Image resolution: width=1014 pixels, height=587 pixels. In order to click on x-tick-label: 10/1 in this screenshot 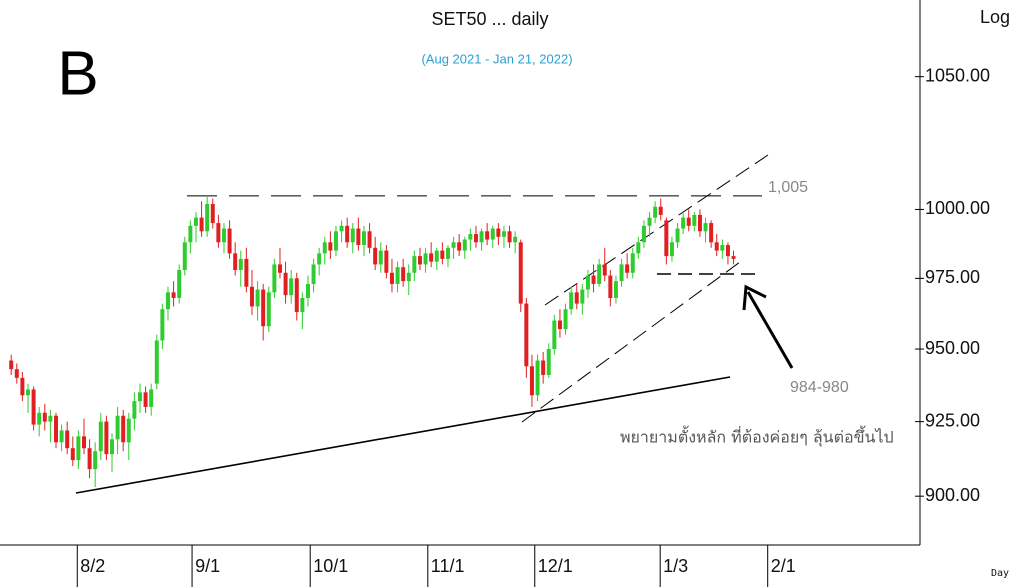, I will do `click(330, 566)`.